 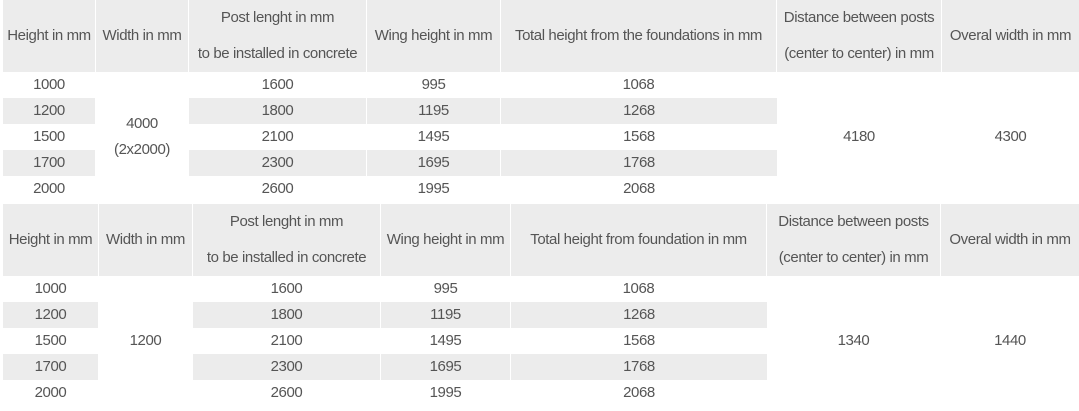 What do you see at coordinates (146, 341) in the screenshot?
I see `cell-width: 1200` at bounding box center [146, 341].